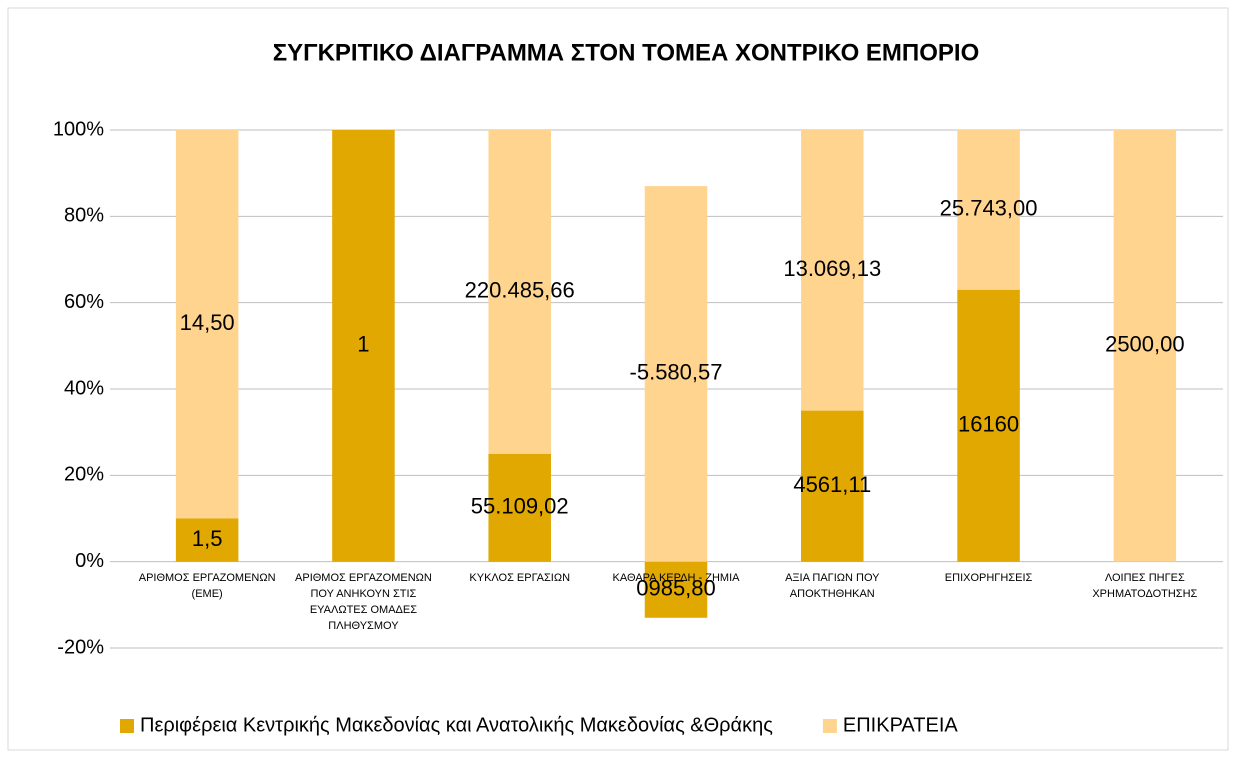 The height and width of the screenshot is (763, 1235). I want to click on y-tick-label: 0%, so click(89, 561).